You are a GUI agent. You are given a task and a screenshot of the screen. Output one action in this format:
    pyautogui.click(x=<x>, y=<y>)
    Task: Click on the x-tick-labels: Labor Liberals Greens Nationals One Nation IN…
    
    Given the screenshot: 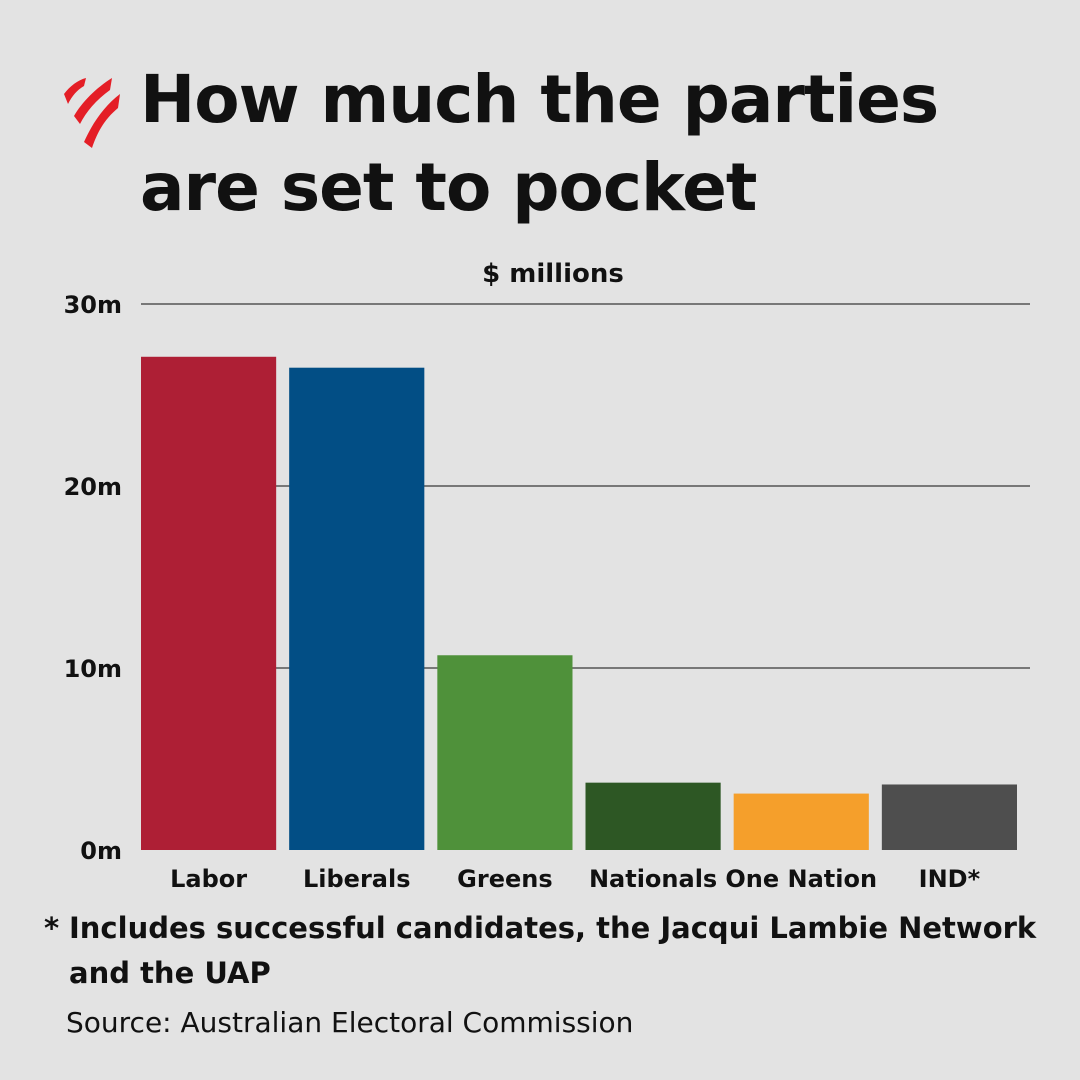 What is the action you would take?
    pyautogui.click(x=575, y=879)
    